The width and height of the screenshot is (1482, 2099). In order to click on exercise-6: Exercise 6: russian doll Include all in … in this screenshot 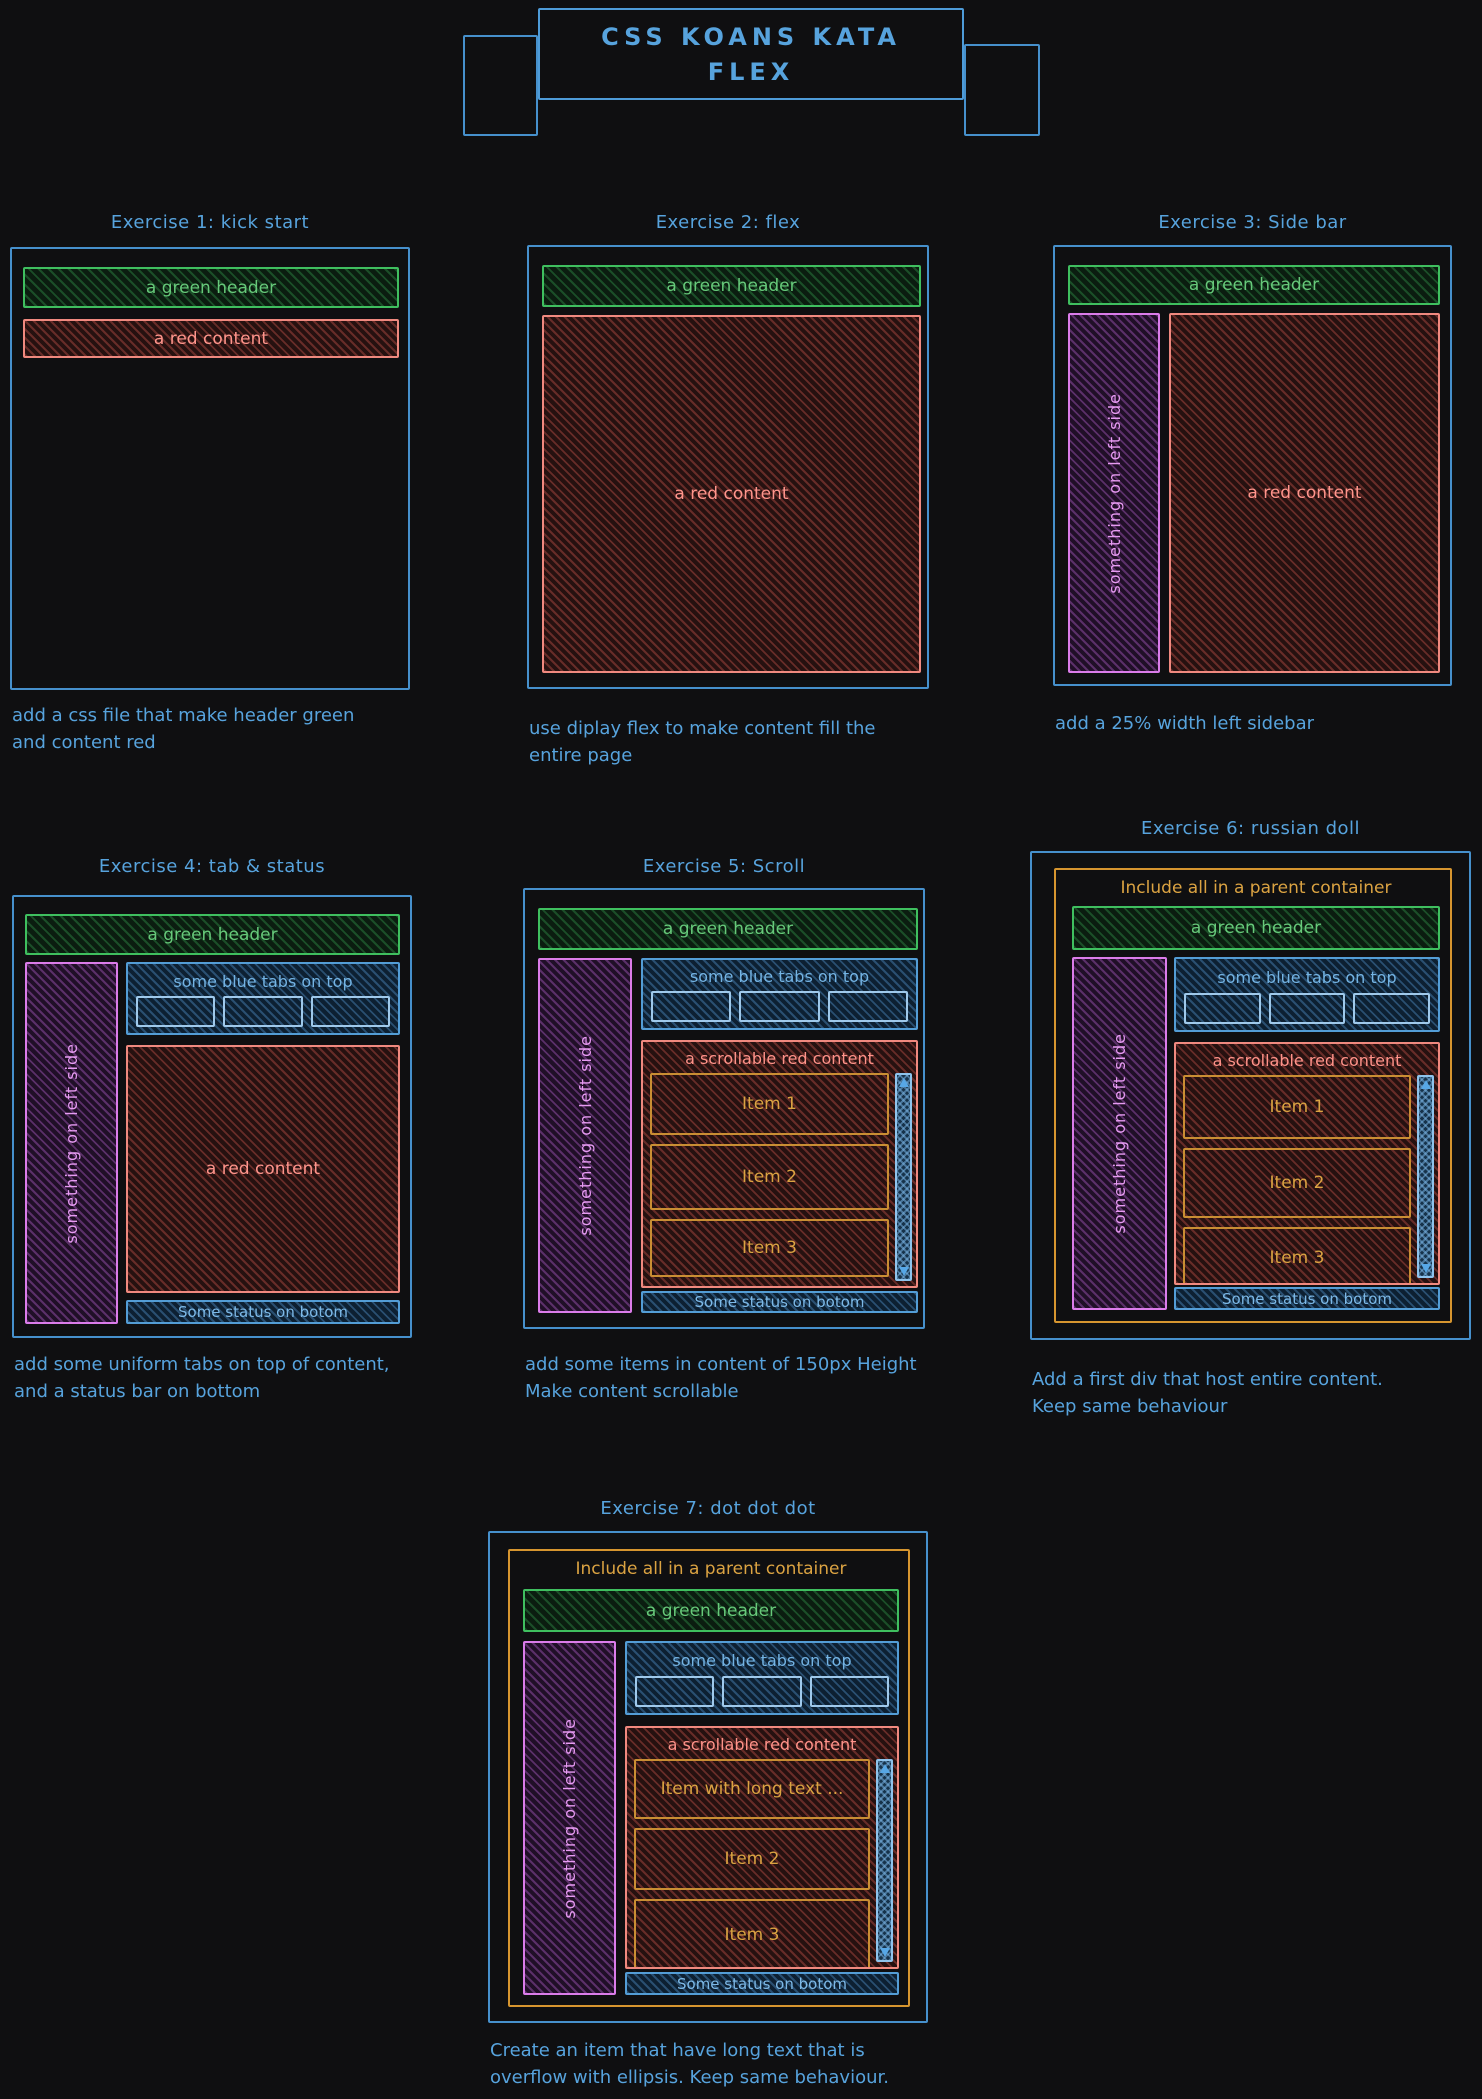, I will do `click(1250, 1119)`.